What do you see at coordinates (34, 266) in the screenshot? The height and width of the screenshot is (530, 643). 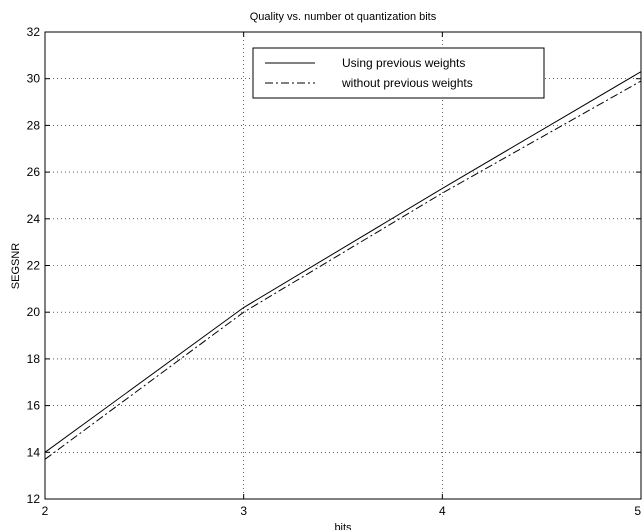 I see `y-tick-label: 22` at bounding box center [34, 266].